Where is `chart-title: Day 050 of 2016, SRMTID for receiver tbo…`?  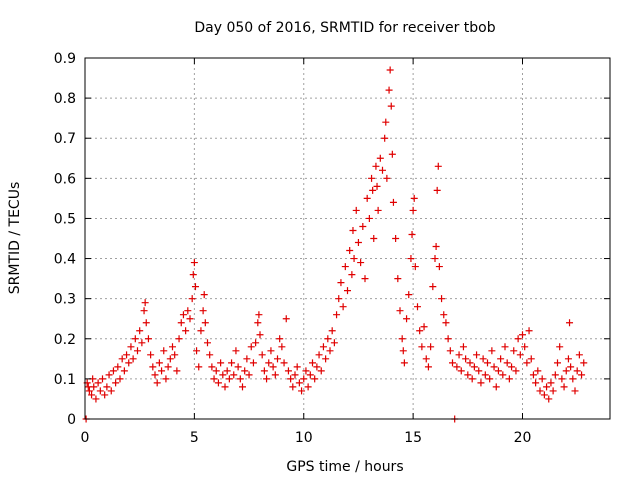
chart-title: Day 050 of 2016, SRMTID for receiver tbo… is located at coordinates (344, 28).